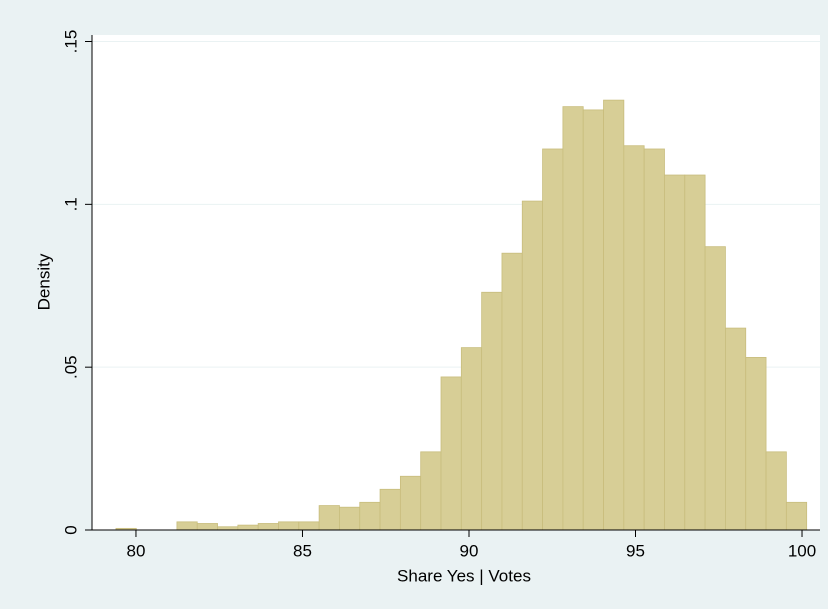 The width and height of the screenshot is (828, 609). Describe the element at coordinates (43, 281) in the screenshot. I see `y-axis-title: Density` at that location.